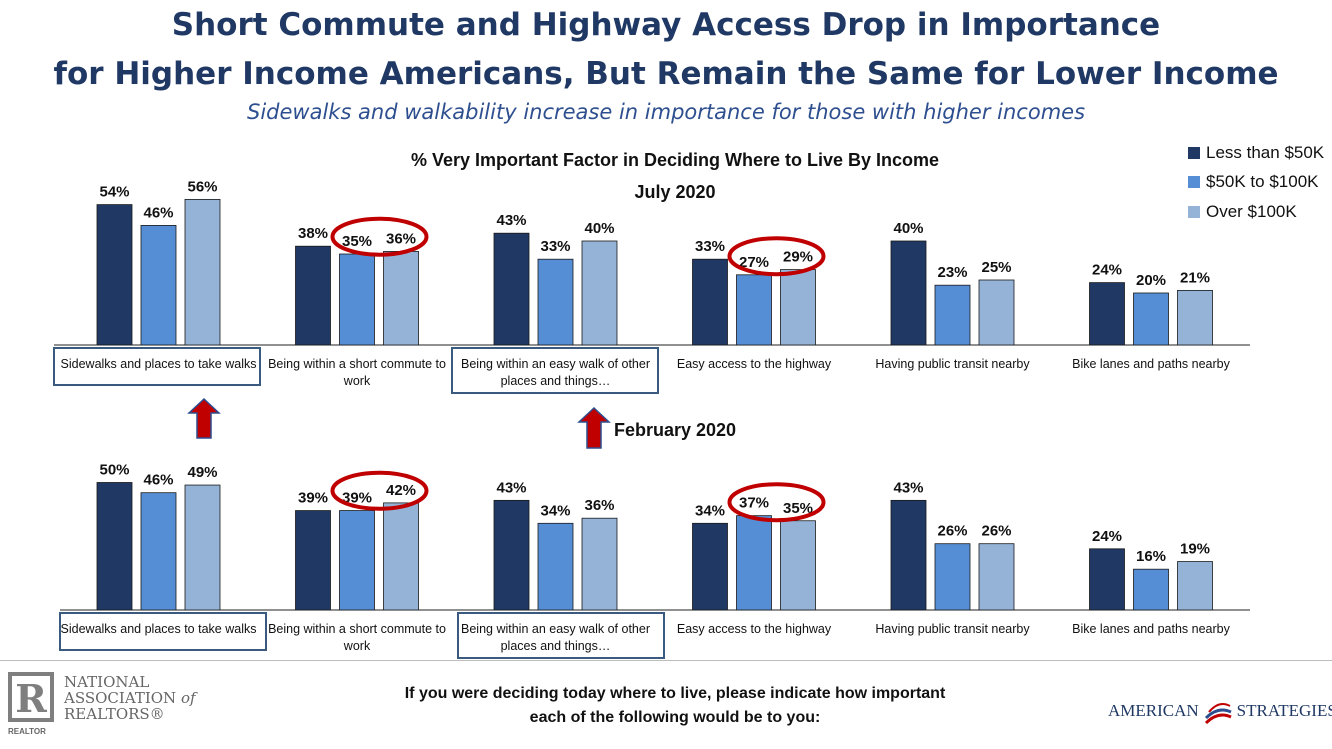 The height and width of the screenshot is (749, 1332). Describe the element at coordinates (754, 503) in the screenshot. I see `data-label: 37%` at that location.